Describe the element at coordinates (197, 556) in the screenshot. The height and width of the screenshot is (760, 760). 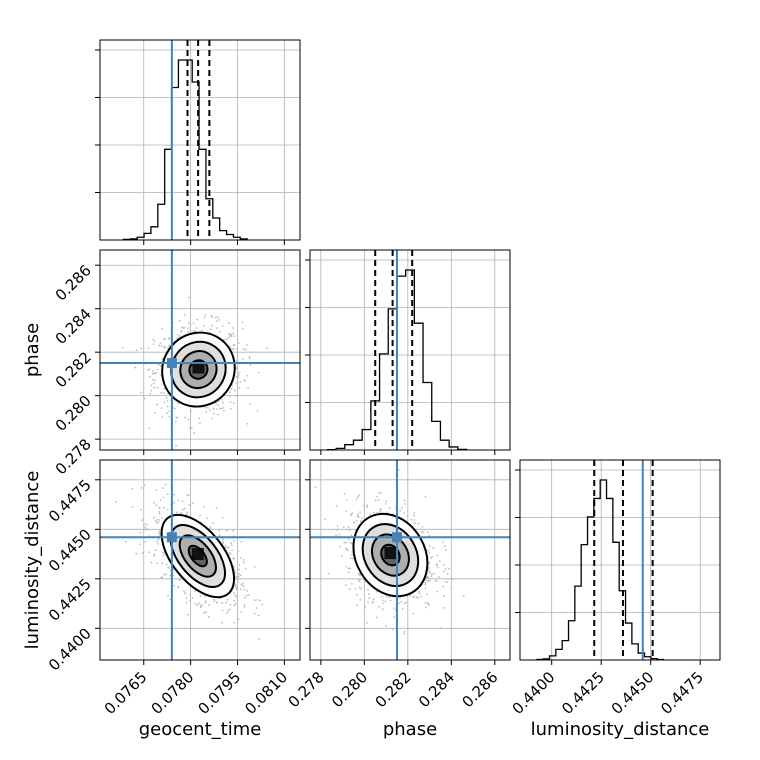
I see `contour-line` at that location.